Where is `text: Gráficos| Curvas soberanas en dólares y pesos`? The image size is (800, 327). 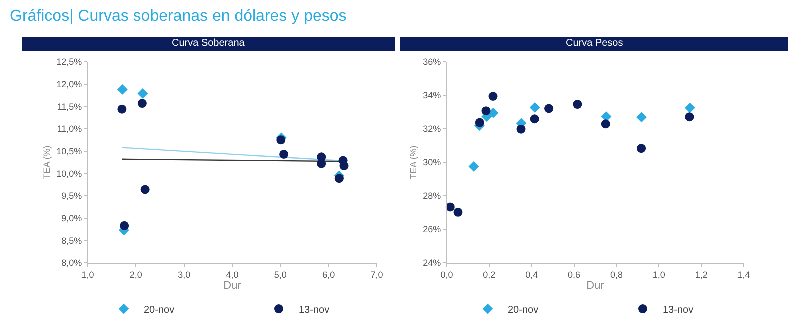 text: Gráficos| Curvas soberanas en dólares y pesos is located at coordinates (178, 16).